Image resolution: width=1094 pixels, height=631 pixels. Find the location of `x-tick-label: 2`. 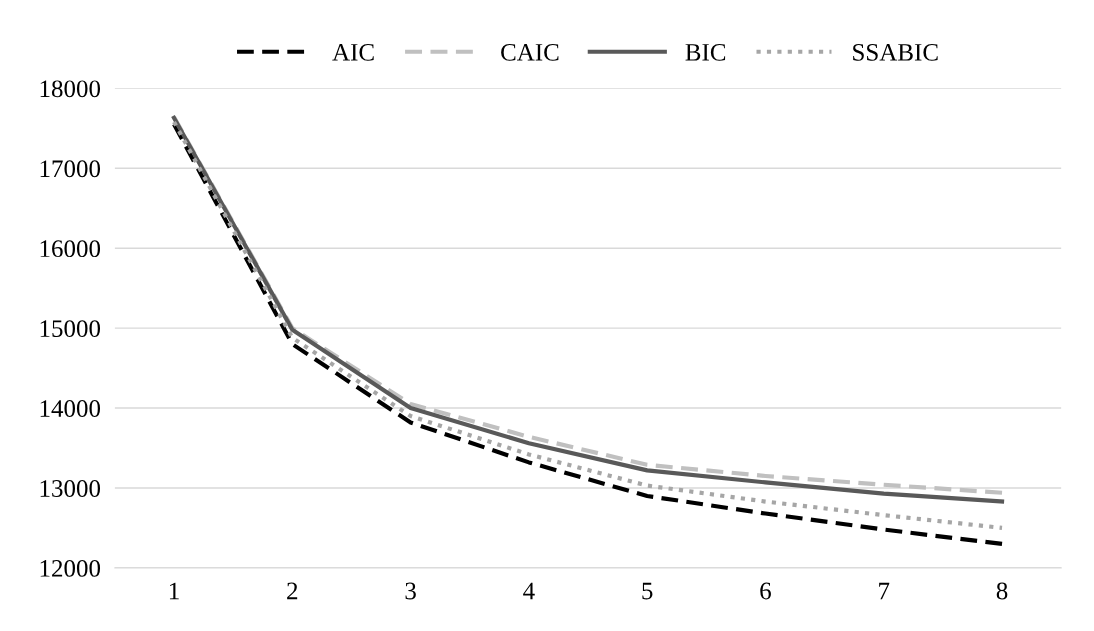

x-tick-label: 2 is located at coordinates (292, 591).